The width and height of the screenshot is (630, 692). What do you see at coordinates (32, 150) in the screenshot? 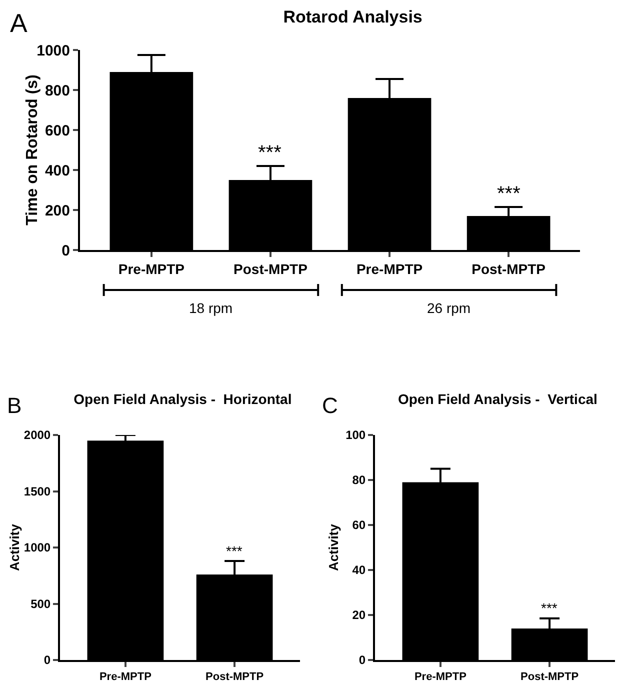
I see `y-axis-title: Time on Rotarod (s)` at bounding box center [32, 150].